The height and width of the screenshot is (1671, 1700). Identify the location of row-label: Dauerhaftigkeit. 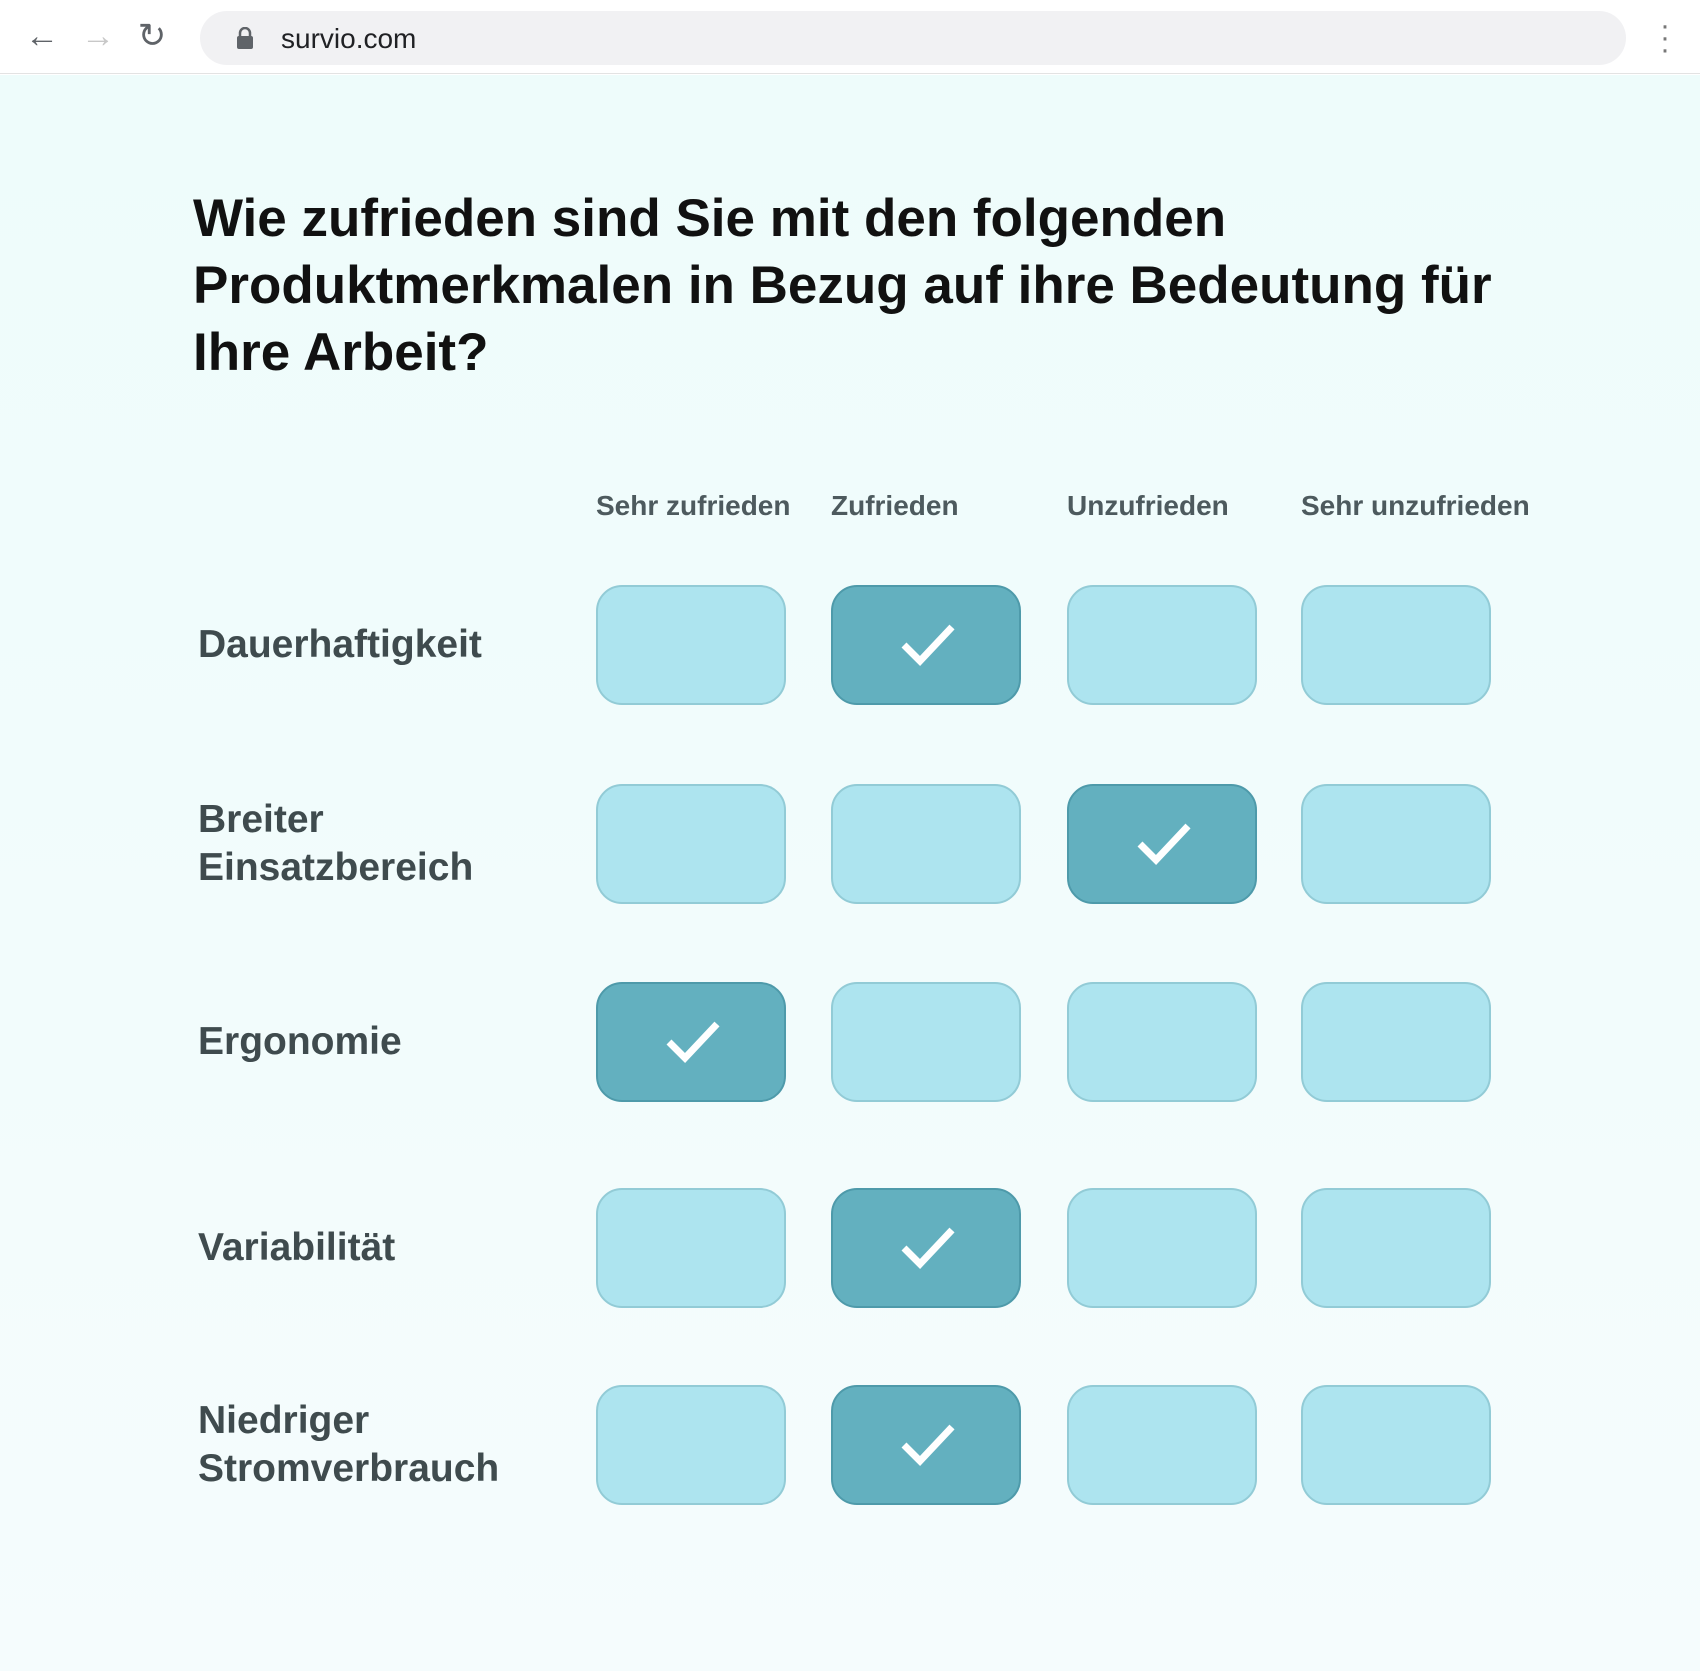
(340, 644).